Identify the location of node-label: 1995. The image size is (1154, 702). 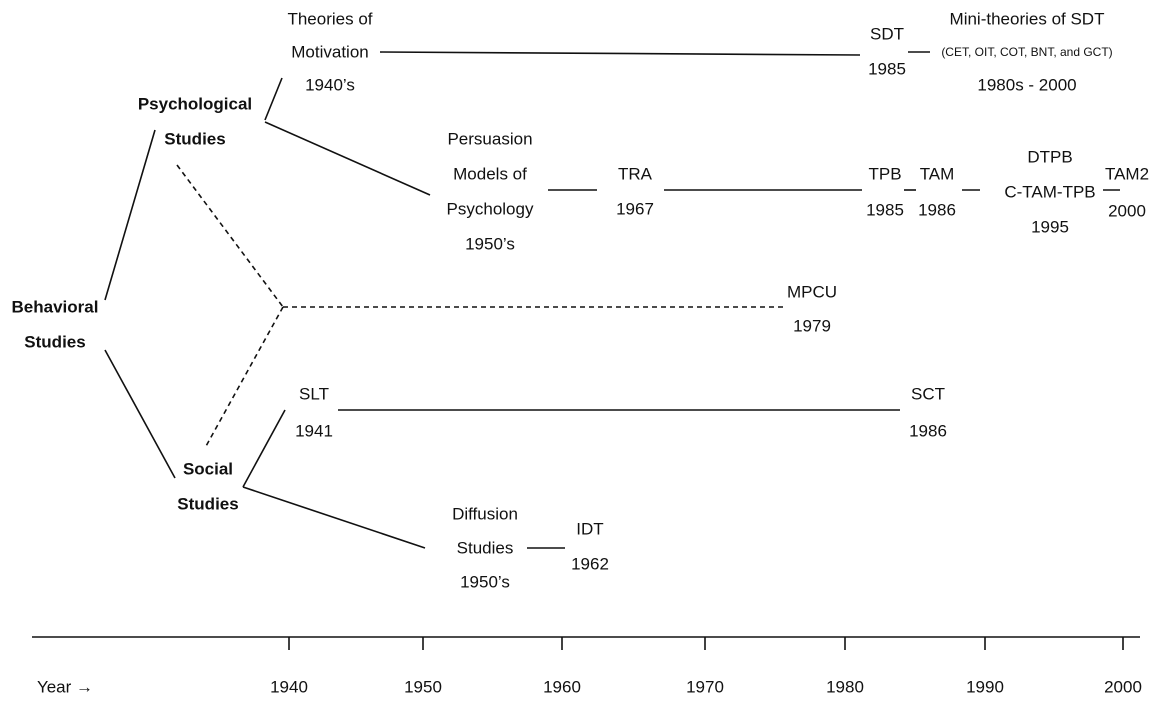
(1050, 226).